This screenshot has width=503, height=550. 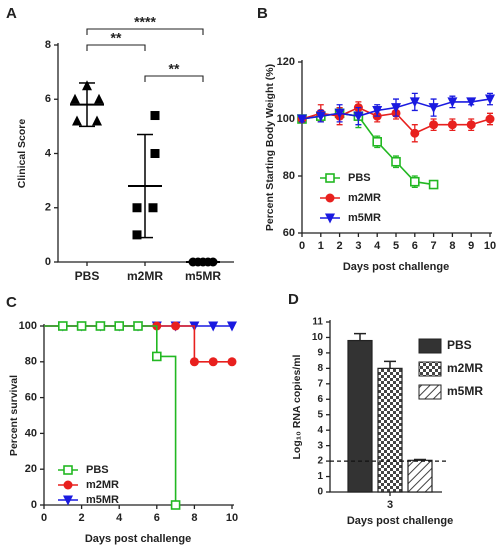 What do you see at coordinates (48, 45) in the screenshot?
I see `y-tick-label: 8` at bounding box center [48, 45].